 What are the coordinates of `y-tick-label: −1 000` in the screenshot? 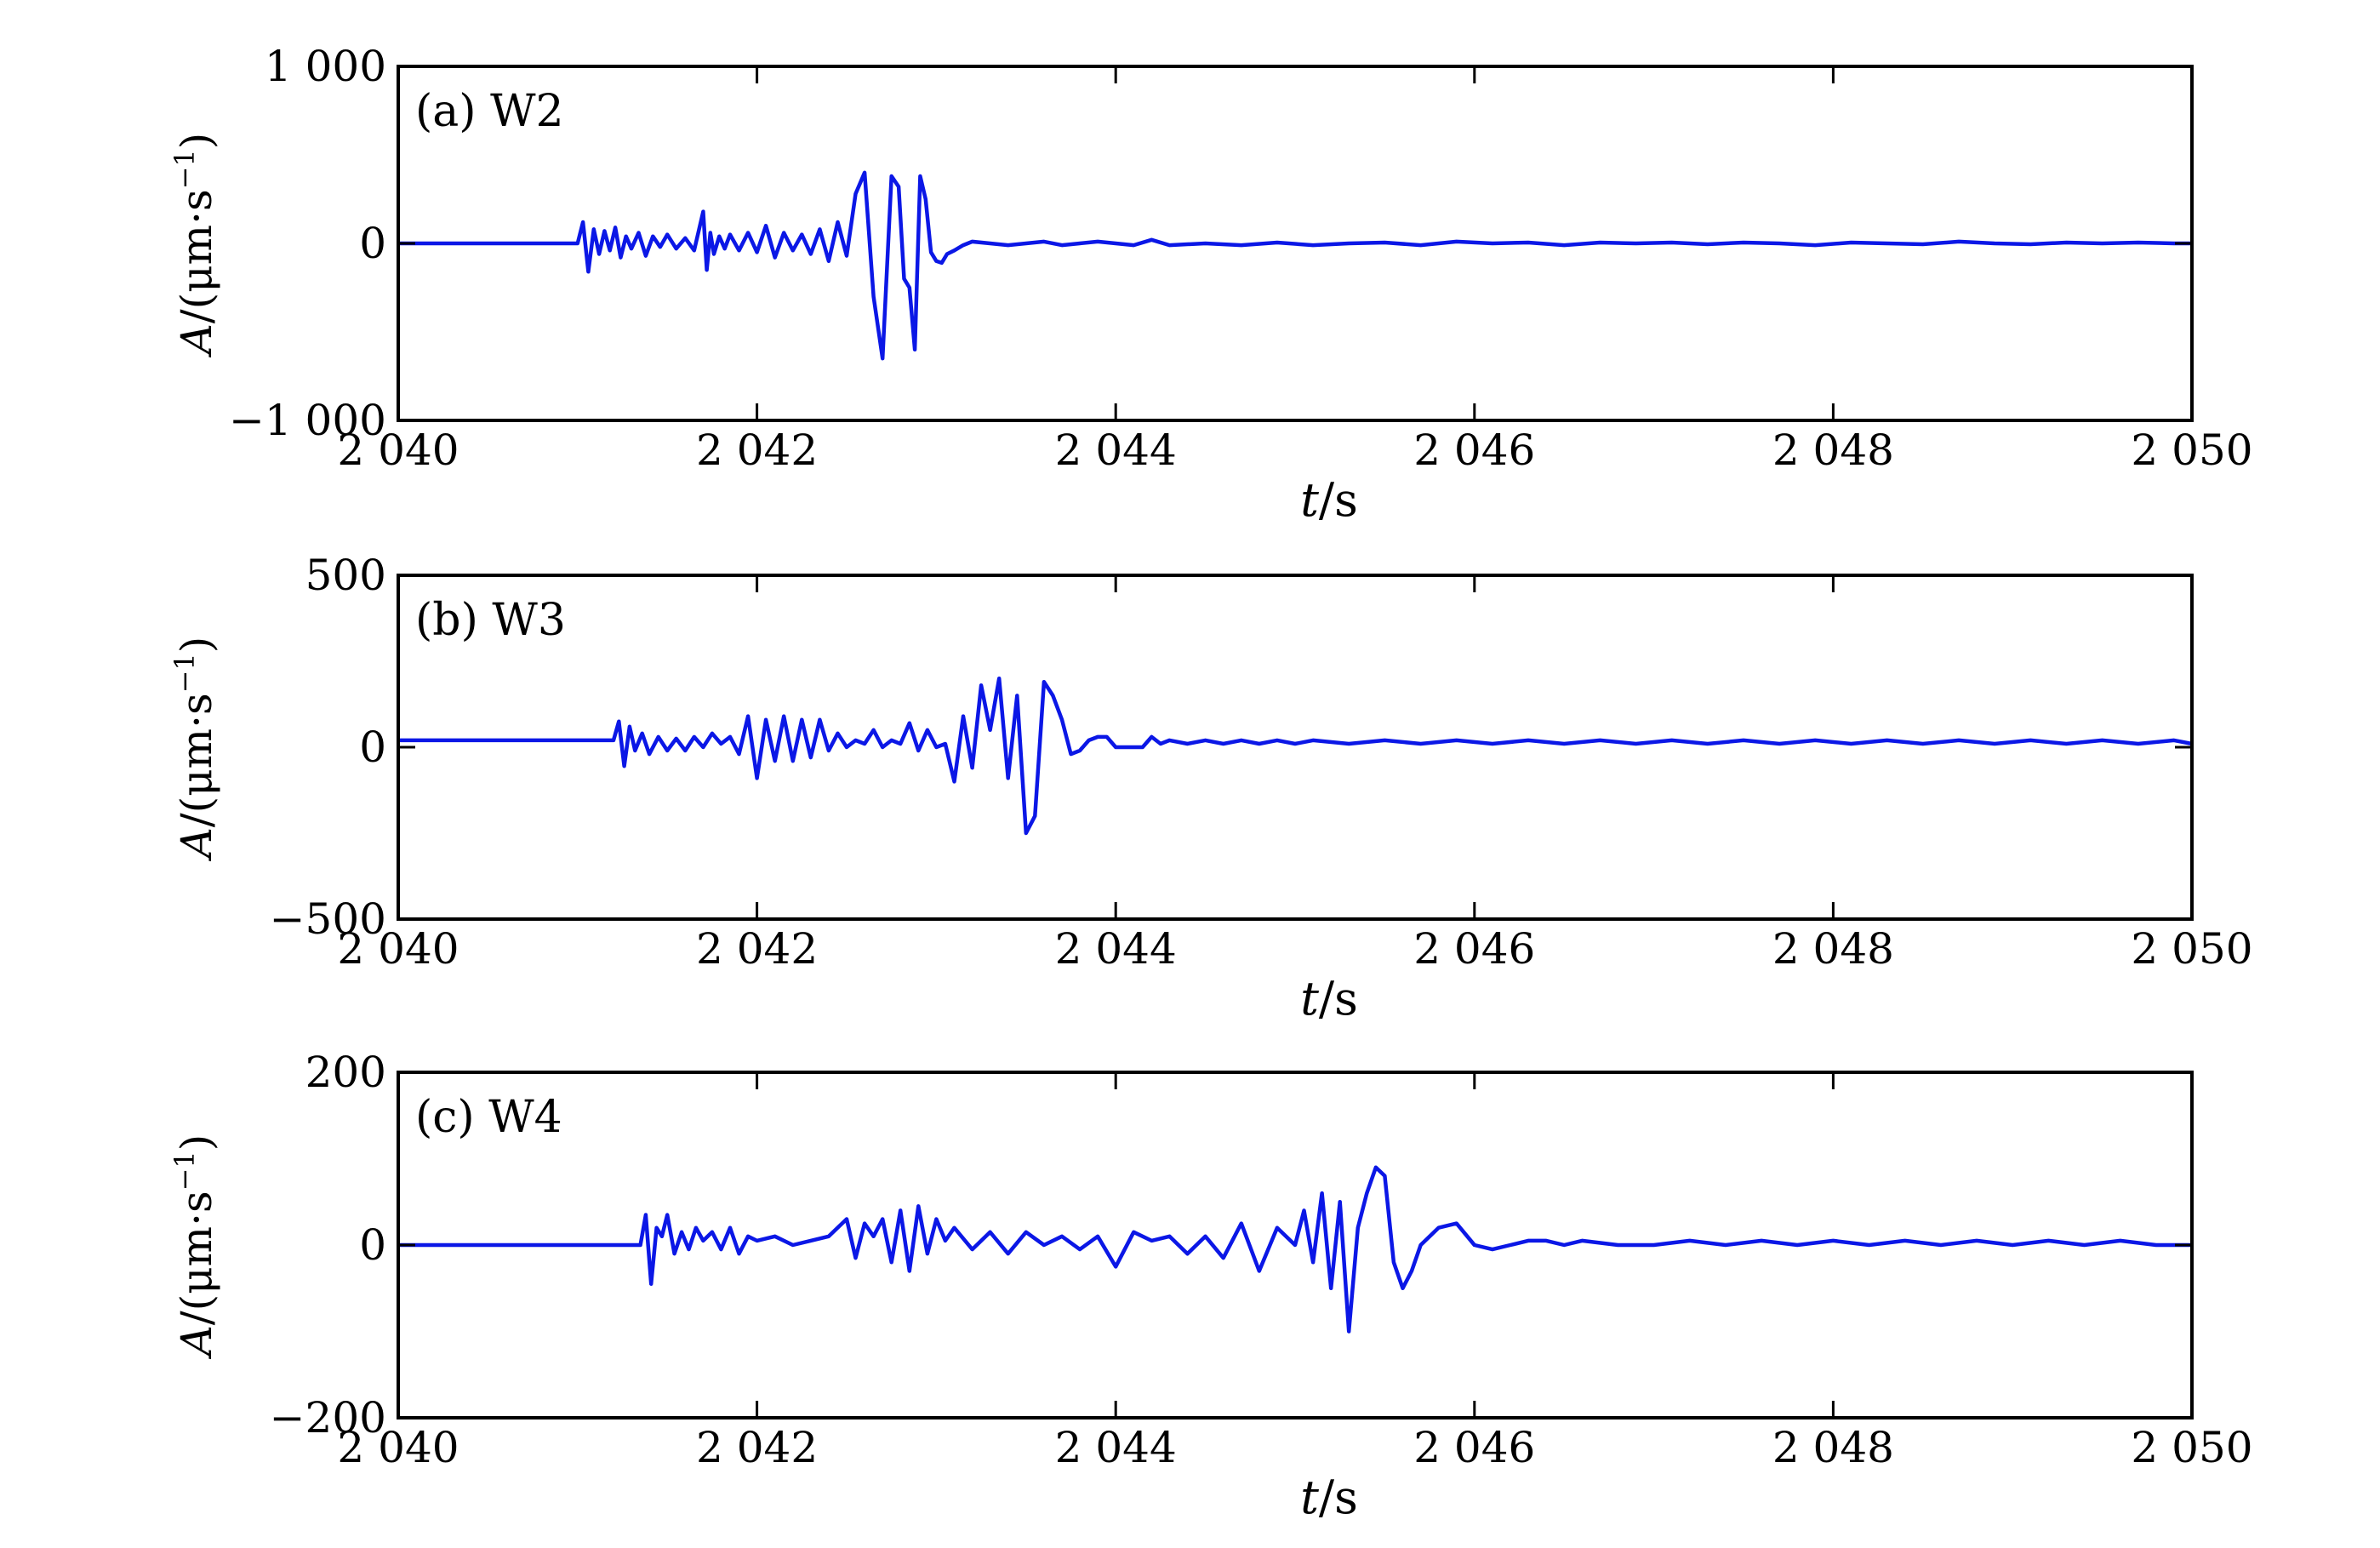 It's located at (307, 420).